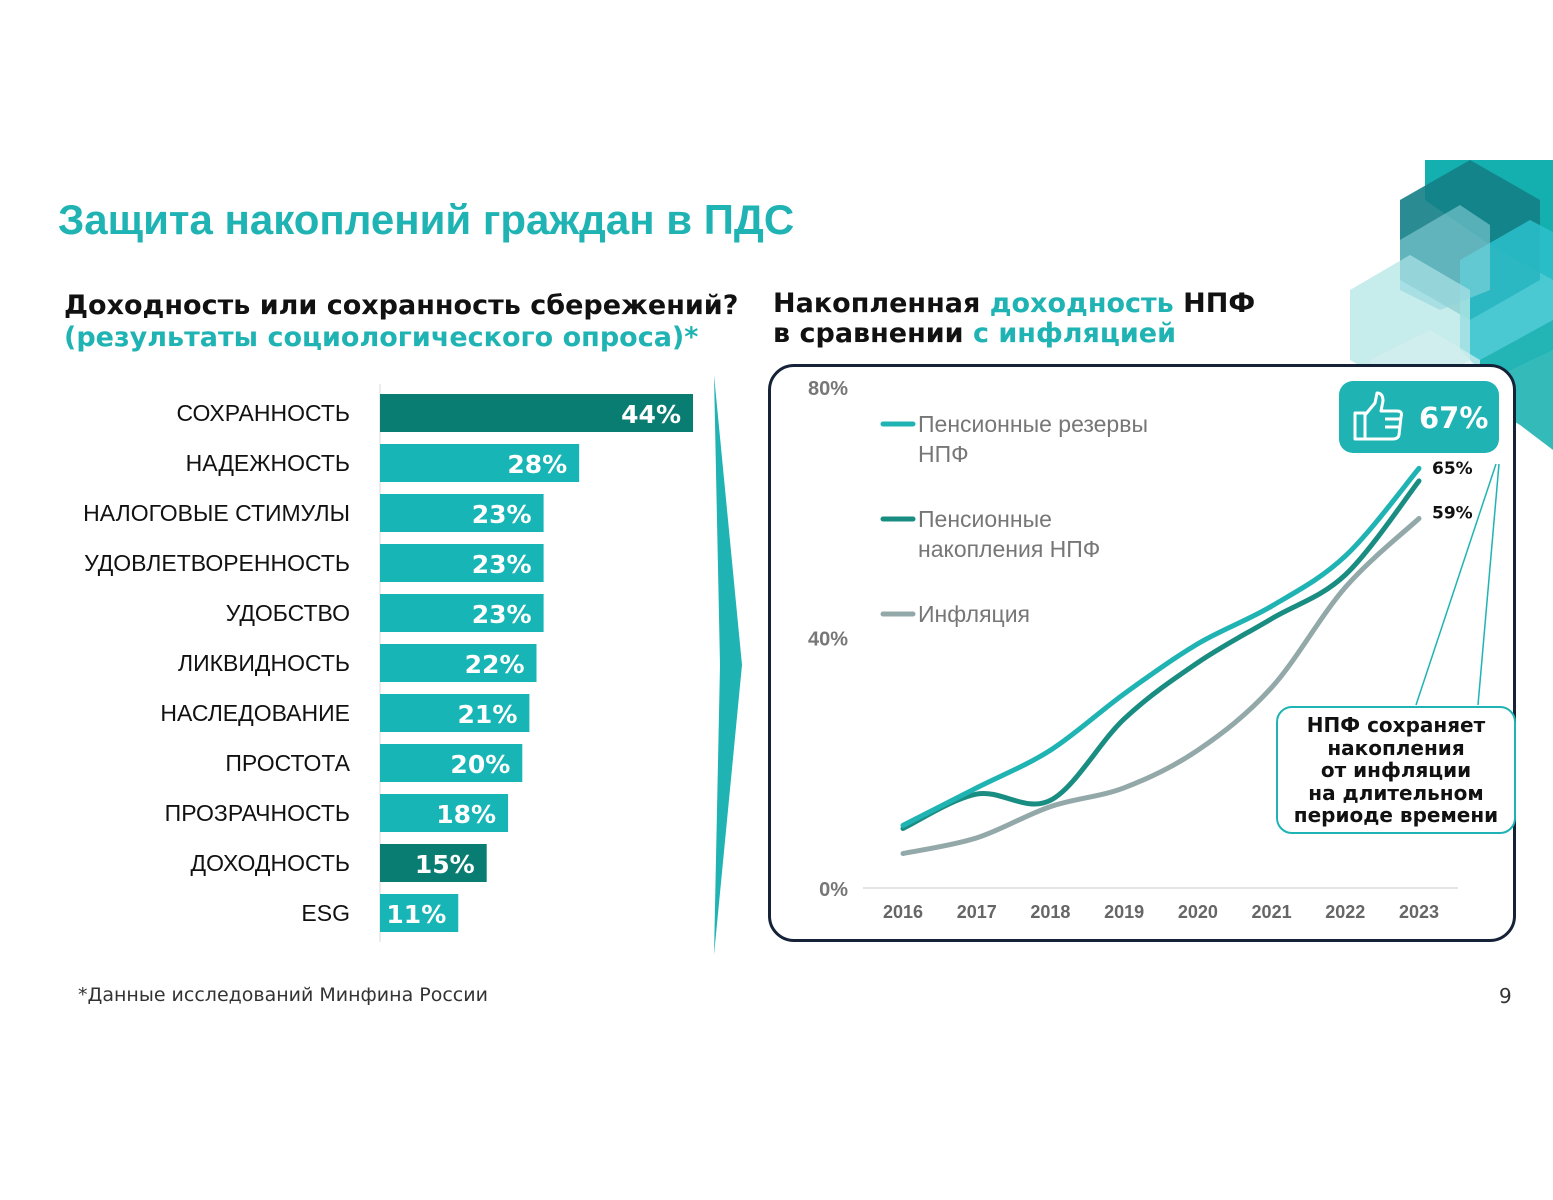 This screenshot has width=1553, height=1200. I want to click on right-heading-line1: Накопленная доходность НПФ, so click(1014, 303).